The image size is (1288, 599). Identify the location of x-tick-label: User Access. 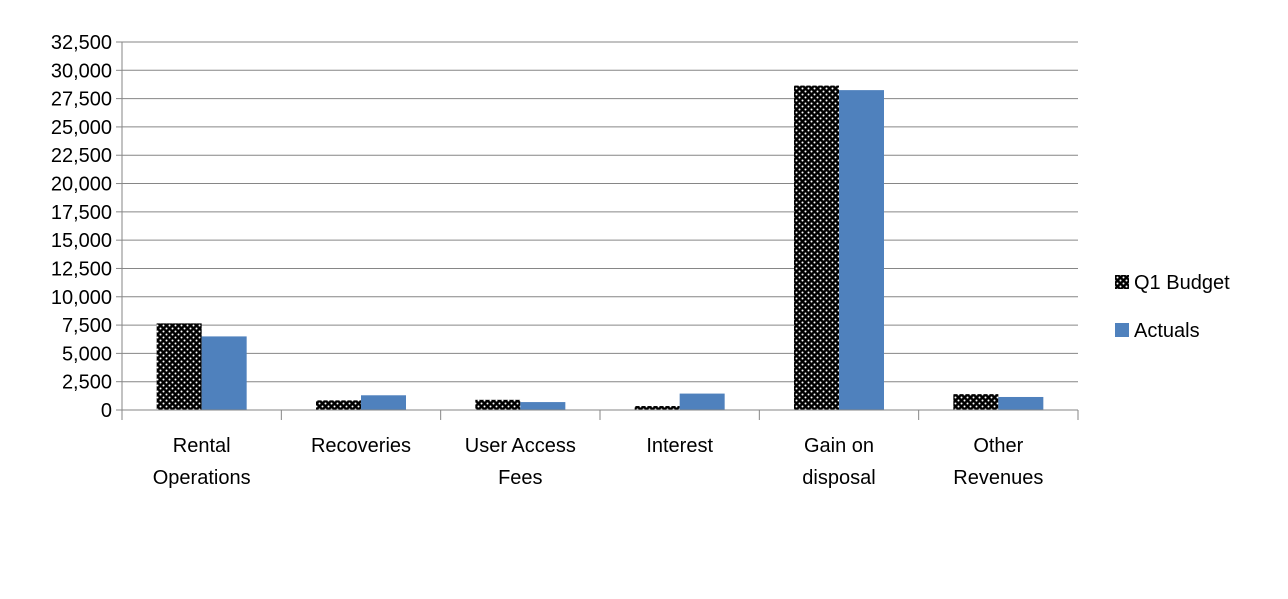
(520, 446).